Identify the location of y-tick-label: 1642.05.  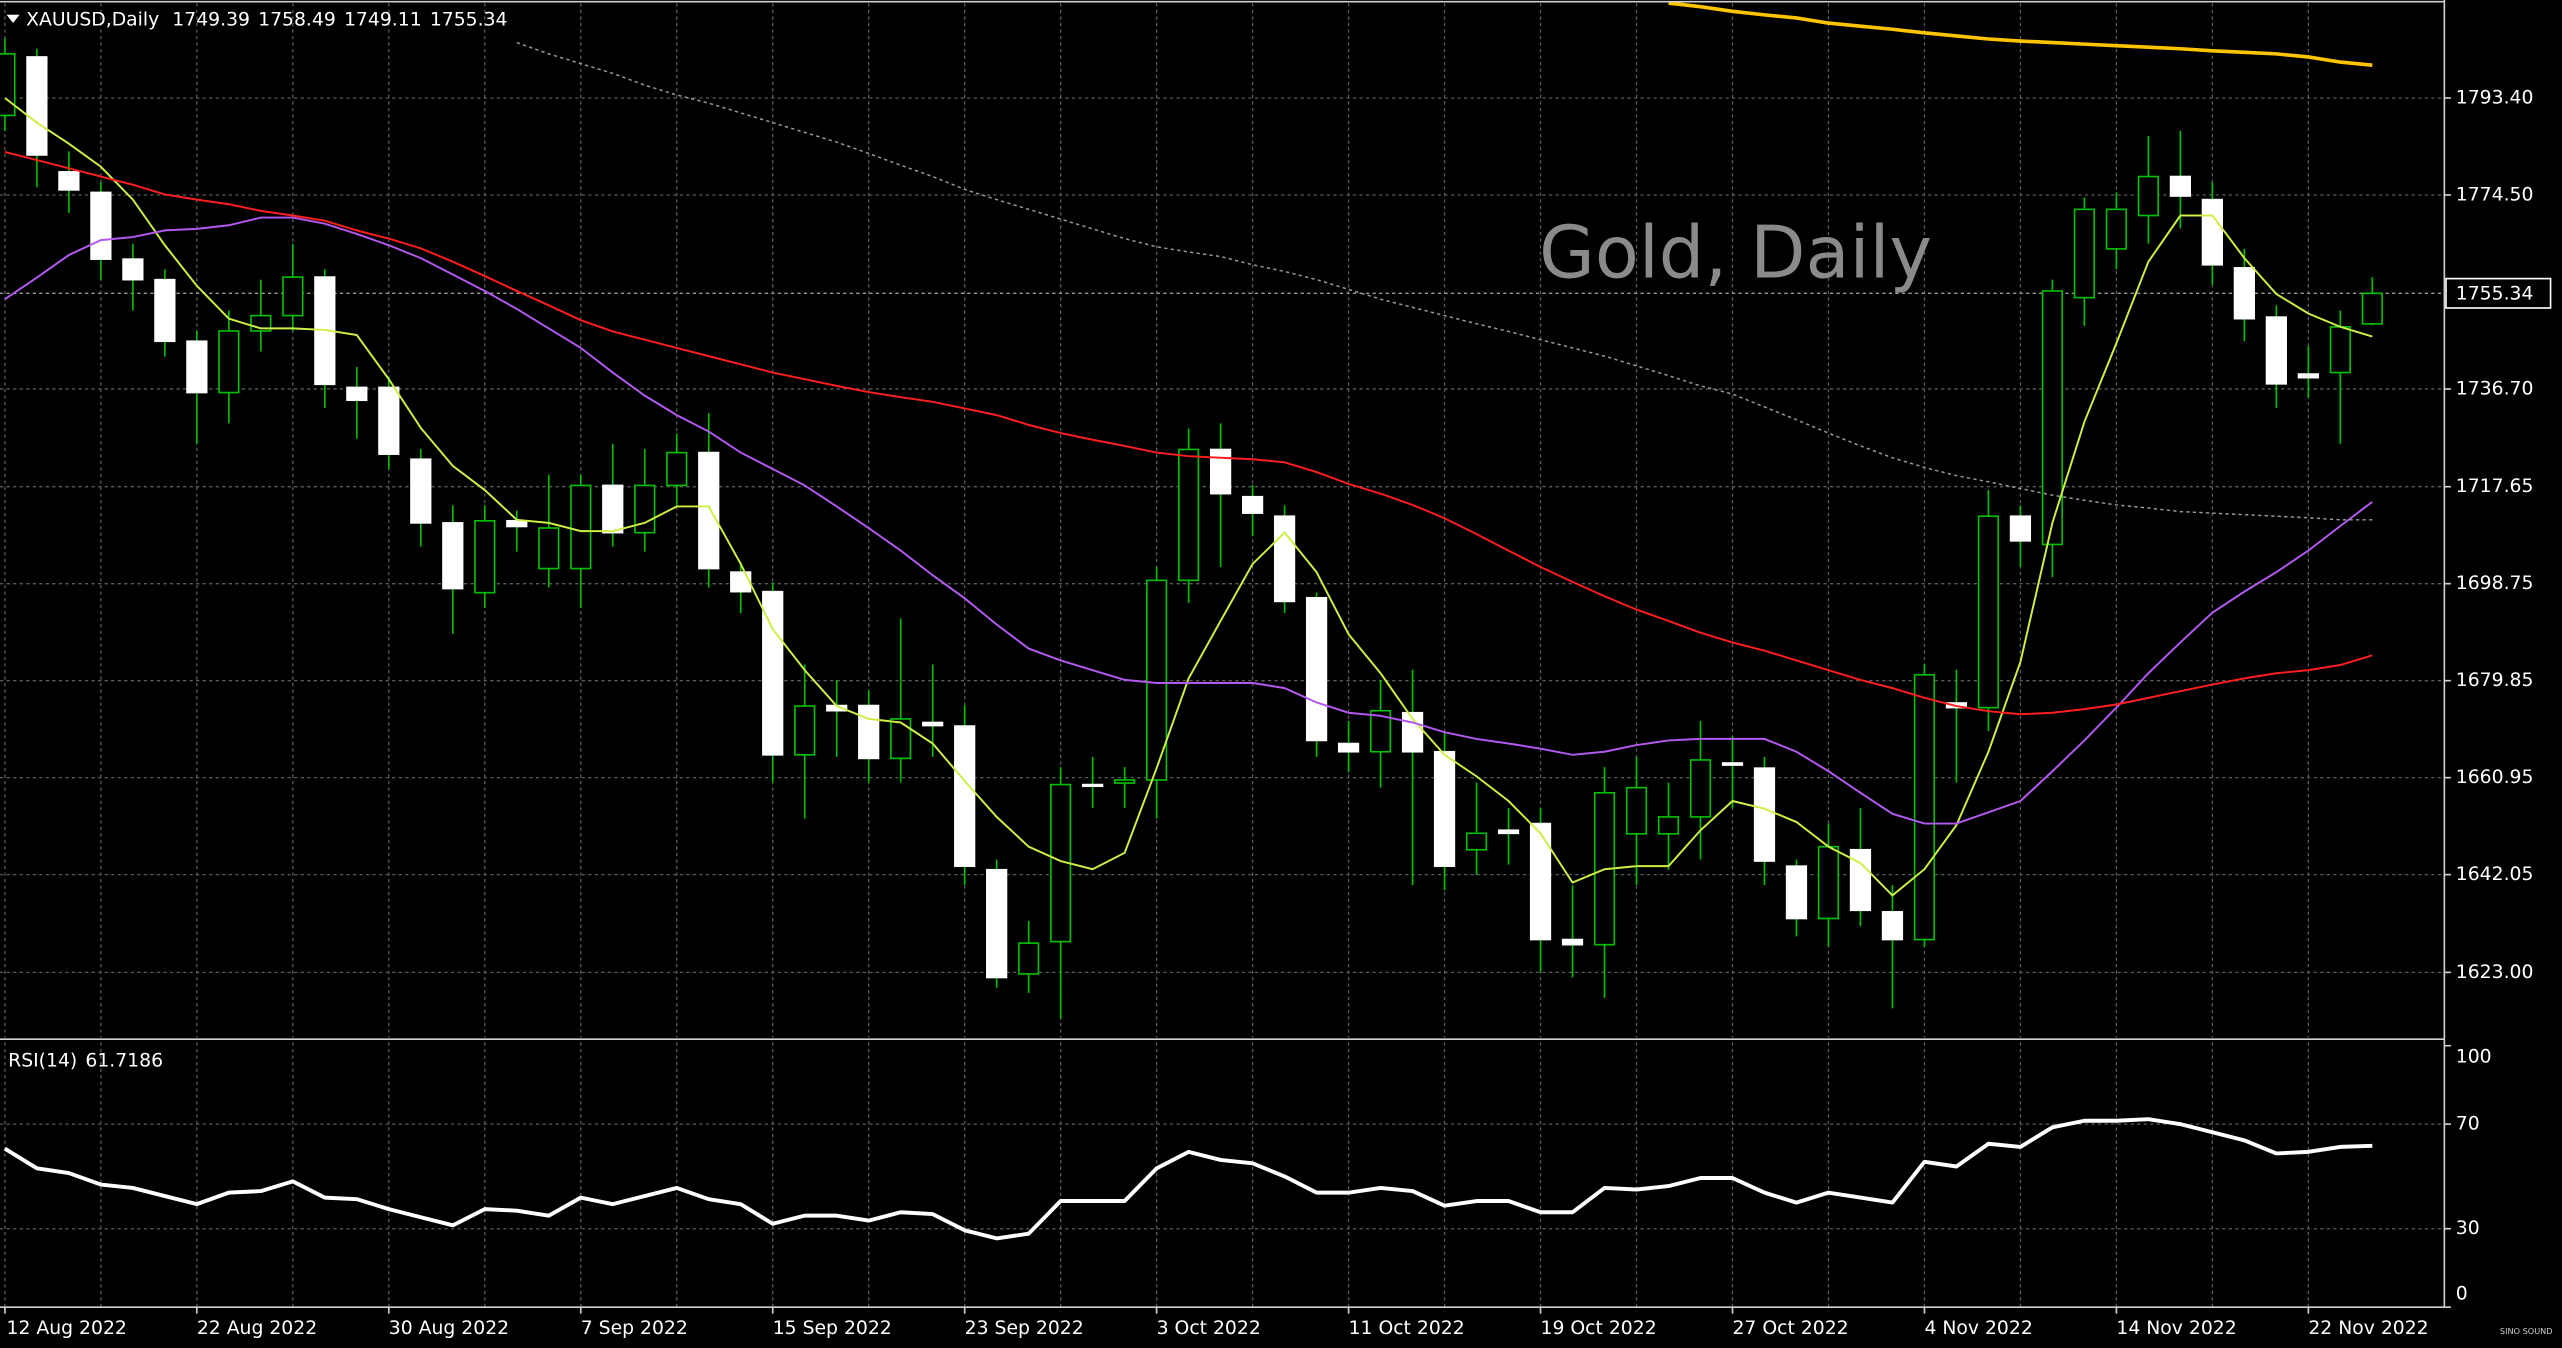
(2495, 874).